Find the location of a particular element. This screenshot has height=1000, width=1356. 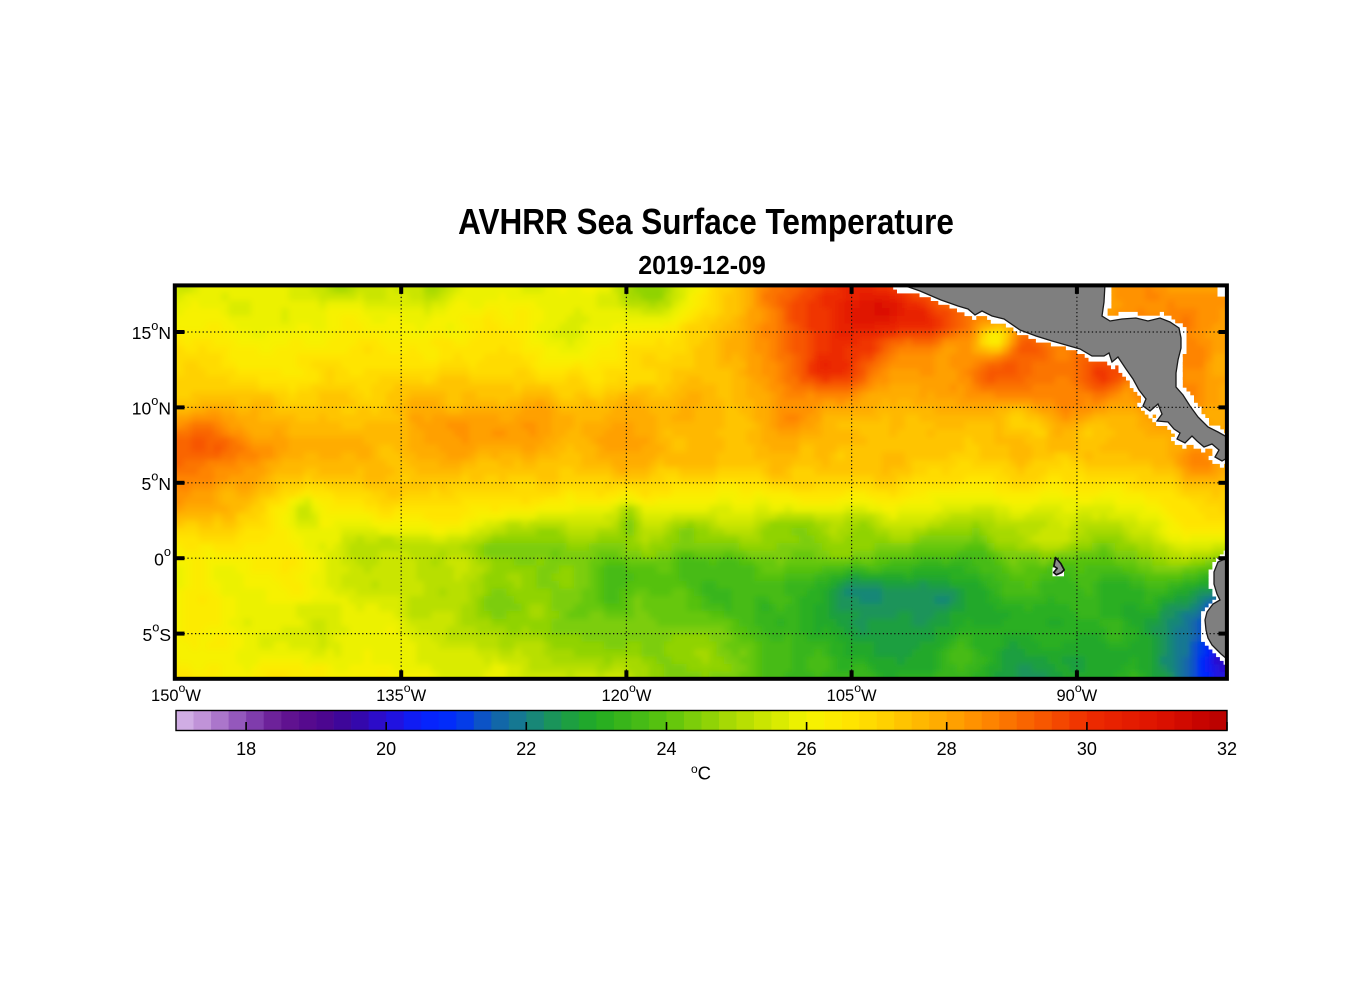

svg-text: 26 is located at coordinates (807, 749).